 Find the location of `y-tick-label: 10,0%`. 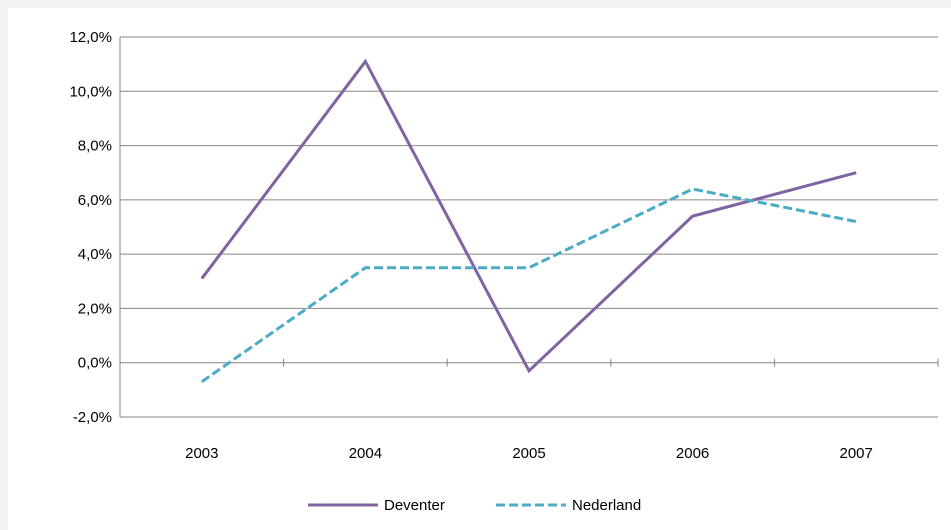

y-tick-label: 10,0% is located at coordinates (90, 91).